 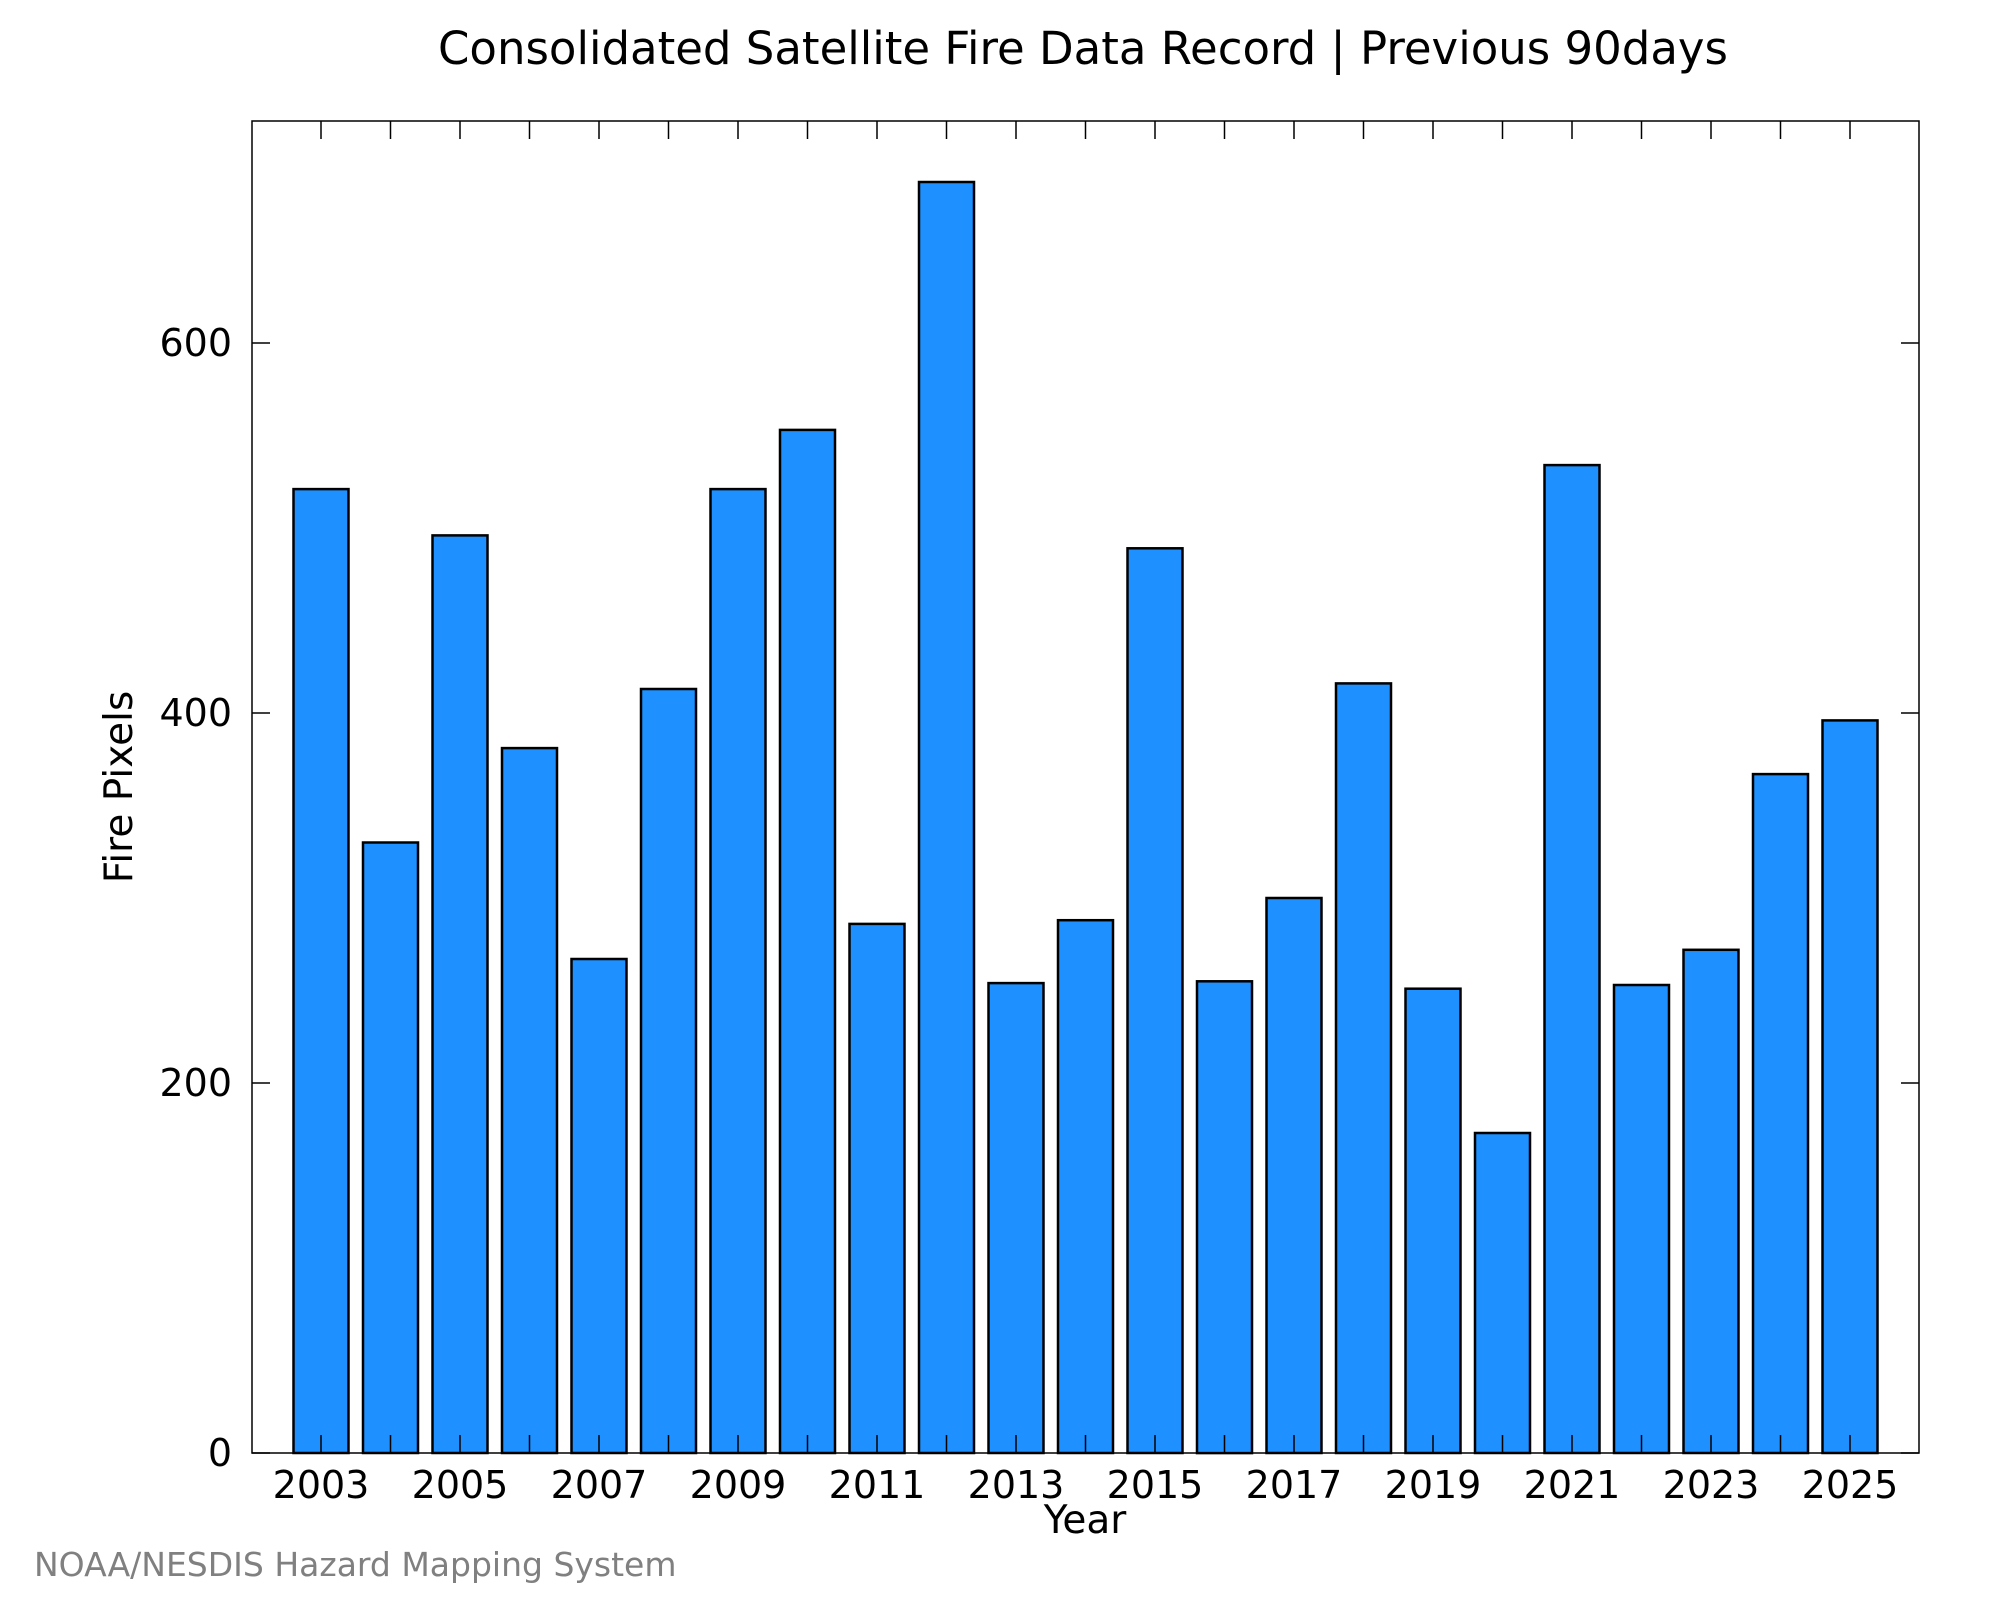 What do you see at coordinates (1780, 1113) in the screenshot?
I see `bar-2024` at bounding box center [1780, 1113].